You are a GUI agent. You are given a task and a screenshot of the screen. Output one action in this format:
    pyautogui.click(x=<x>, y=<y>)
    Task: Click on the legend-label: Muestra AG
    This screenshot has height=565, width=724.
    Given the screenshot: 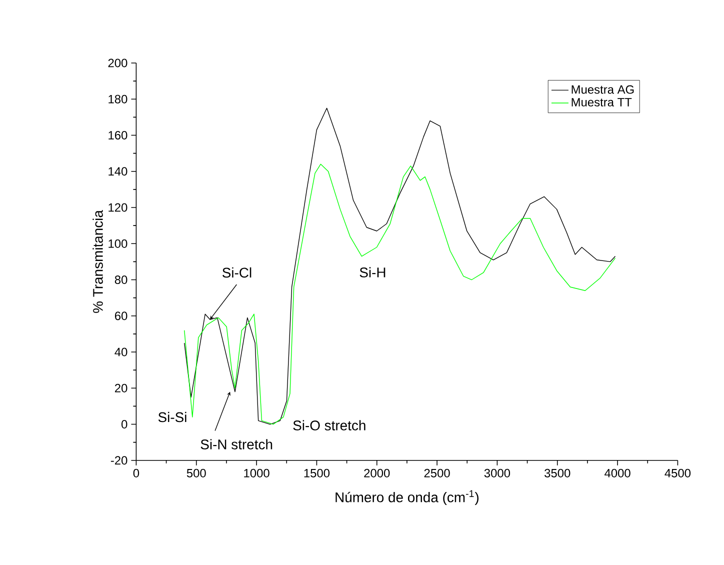 What is the action you would take?
    pyautogui.click(x=603, y=89)
    